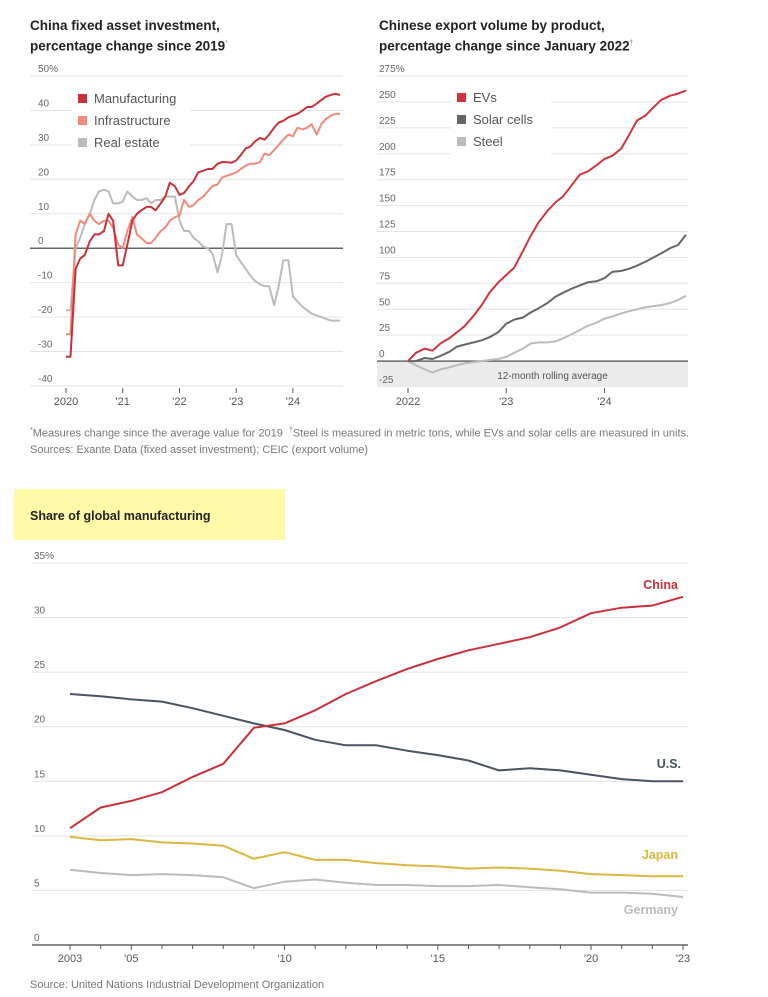  I want to click on legend-label-real-estate: Real estate, so click(127, 142).